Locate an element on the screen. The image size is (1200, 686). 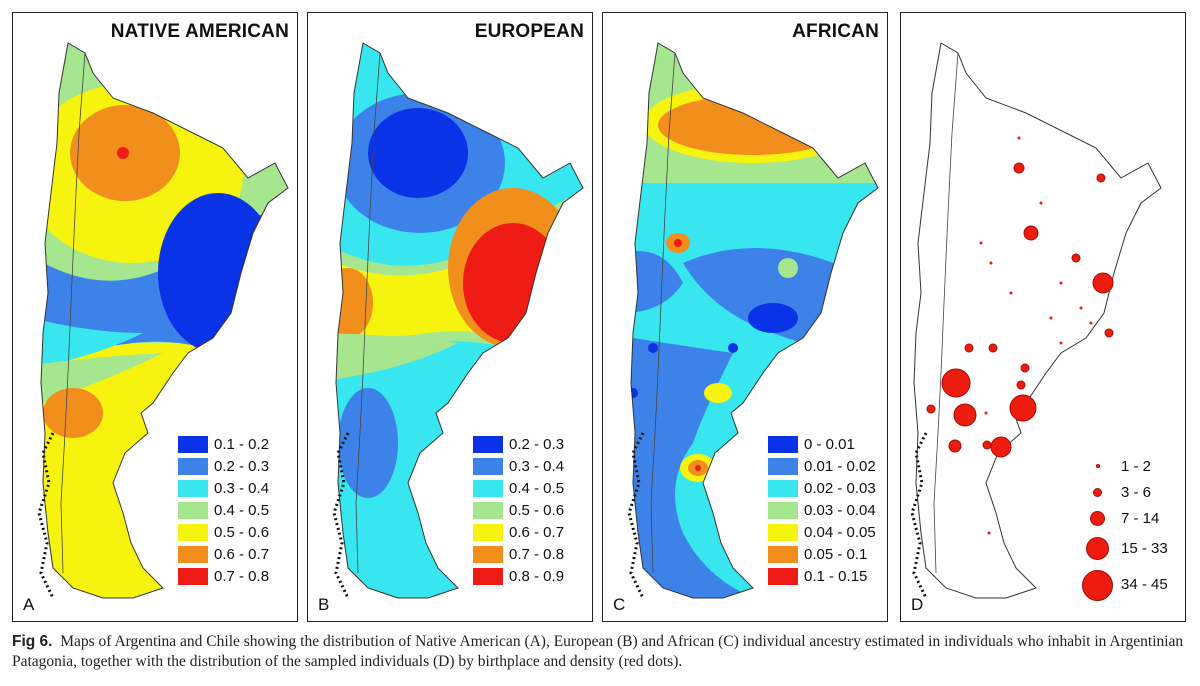
dot-legend-label: 1 - 2 is located at coordinates (1136, 466).